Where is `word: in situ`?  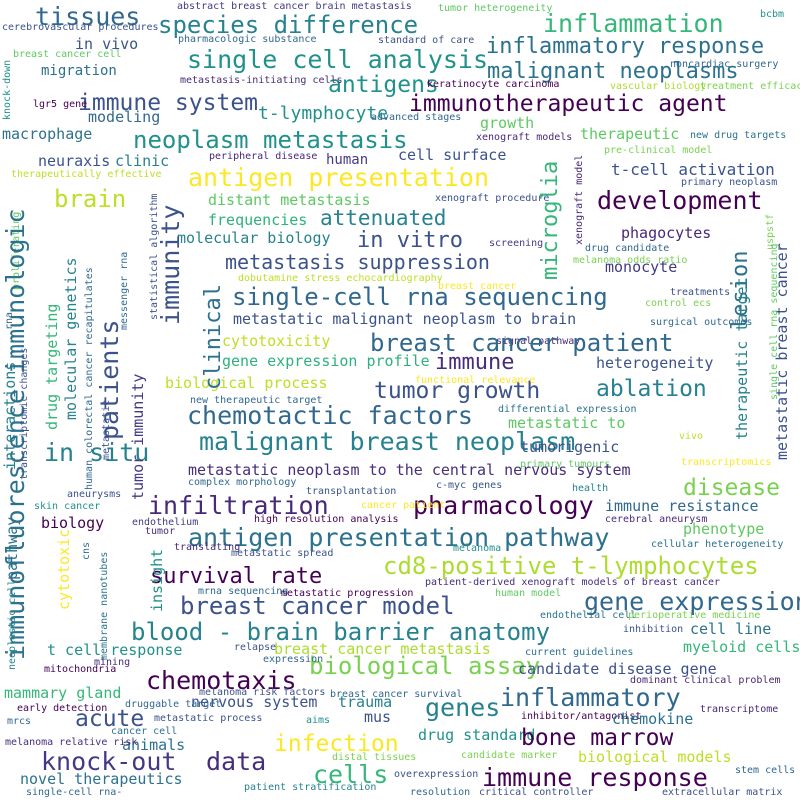 word: in situ is located at coordinates (97, 452).